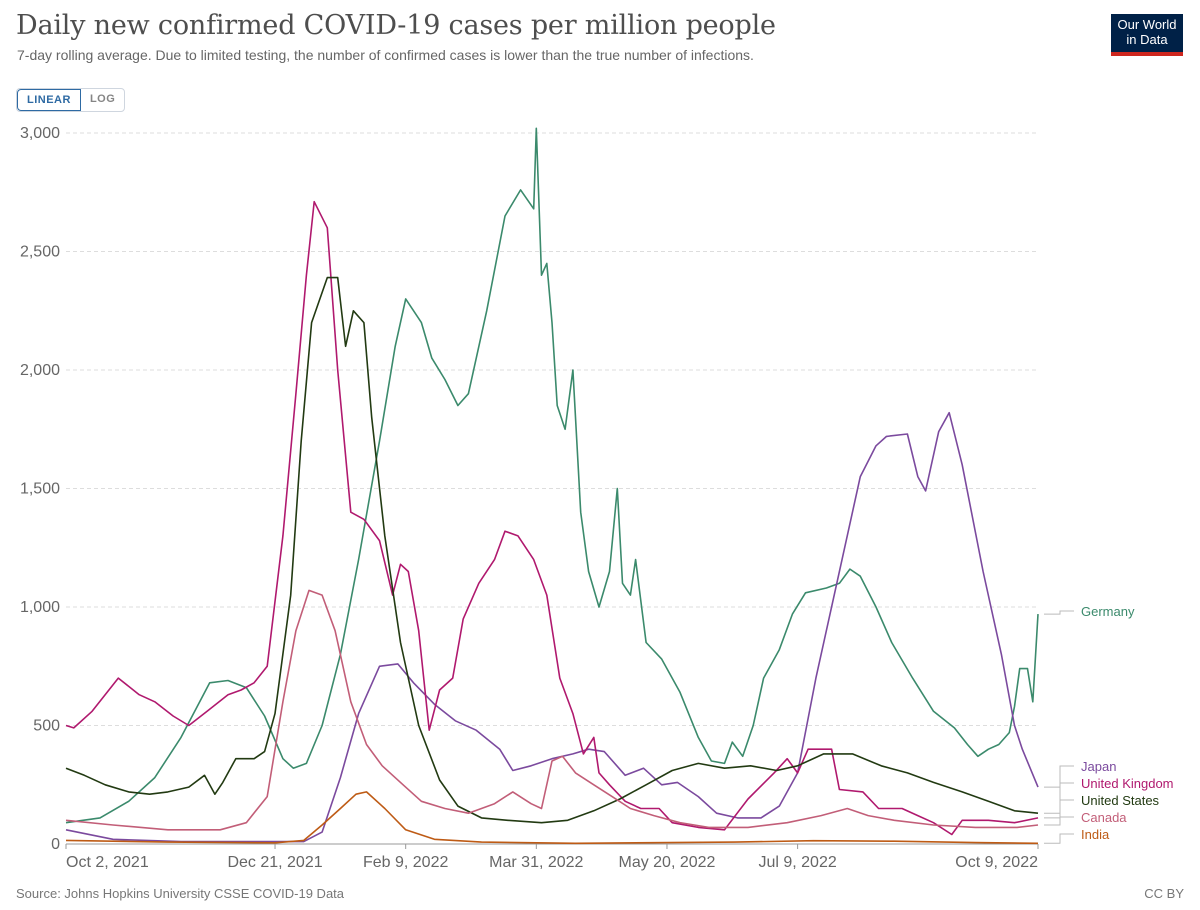  What do you see at coordinates (102, 99) in the screenshot?
I see `log-scale-button: LOG` at bounding box center [102, 99].